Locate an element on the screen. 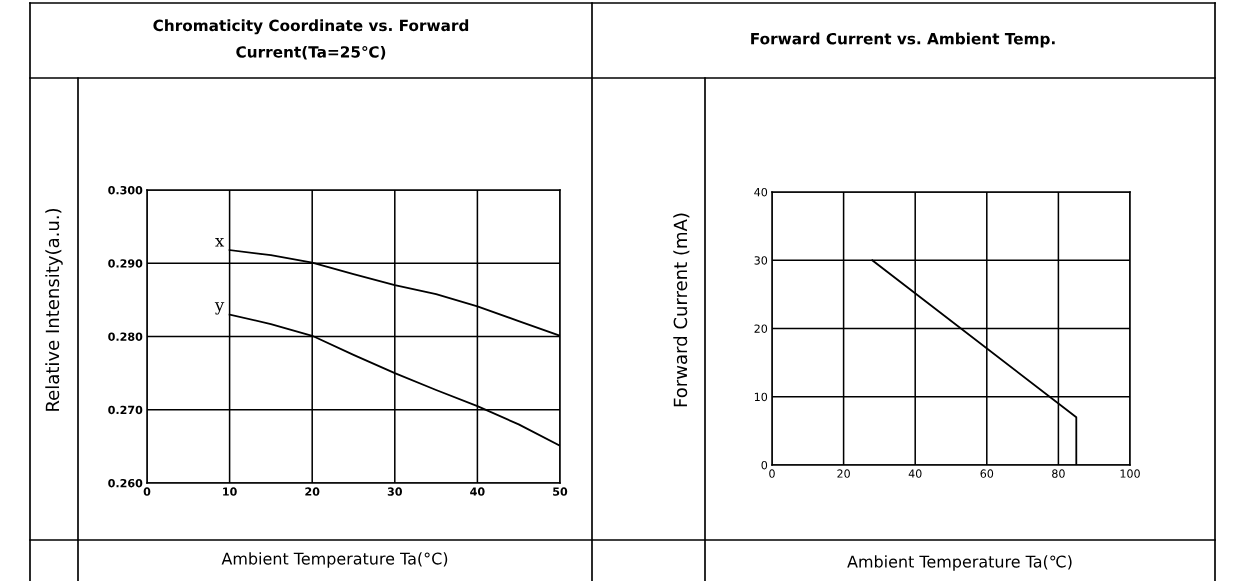 This screenshot has width=1248, height=581. x-tick-label: 60 is located at coordinates (987, 473).